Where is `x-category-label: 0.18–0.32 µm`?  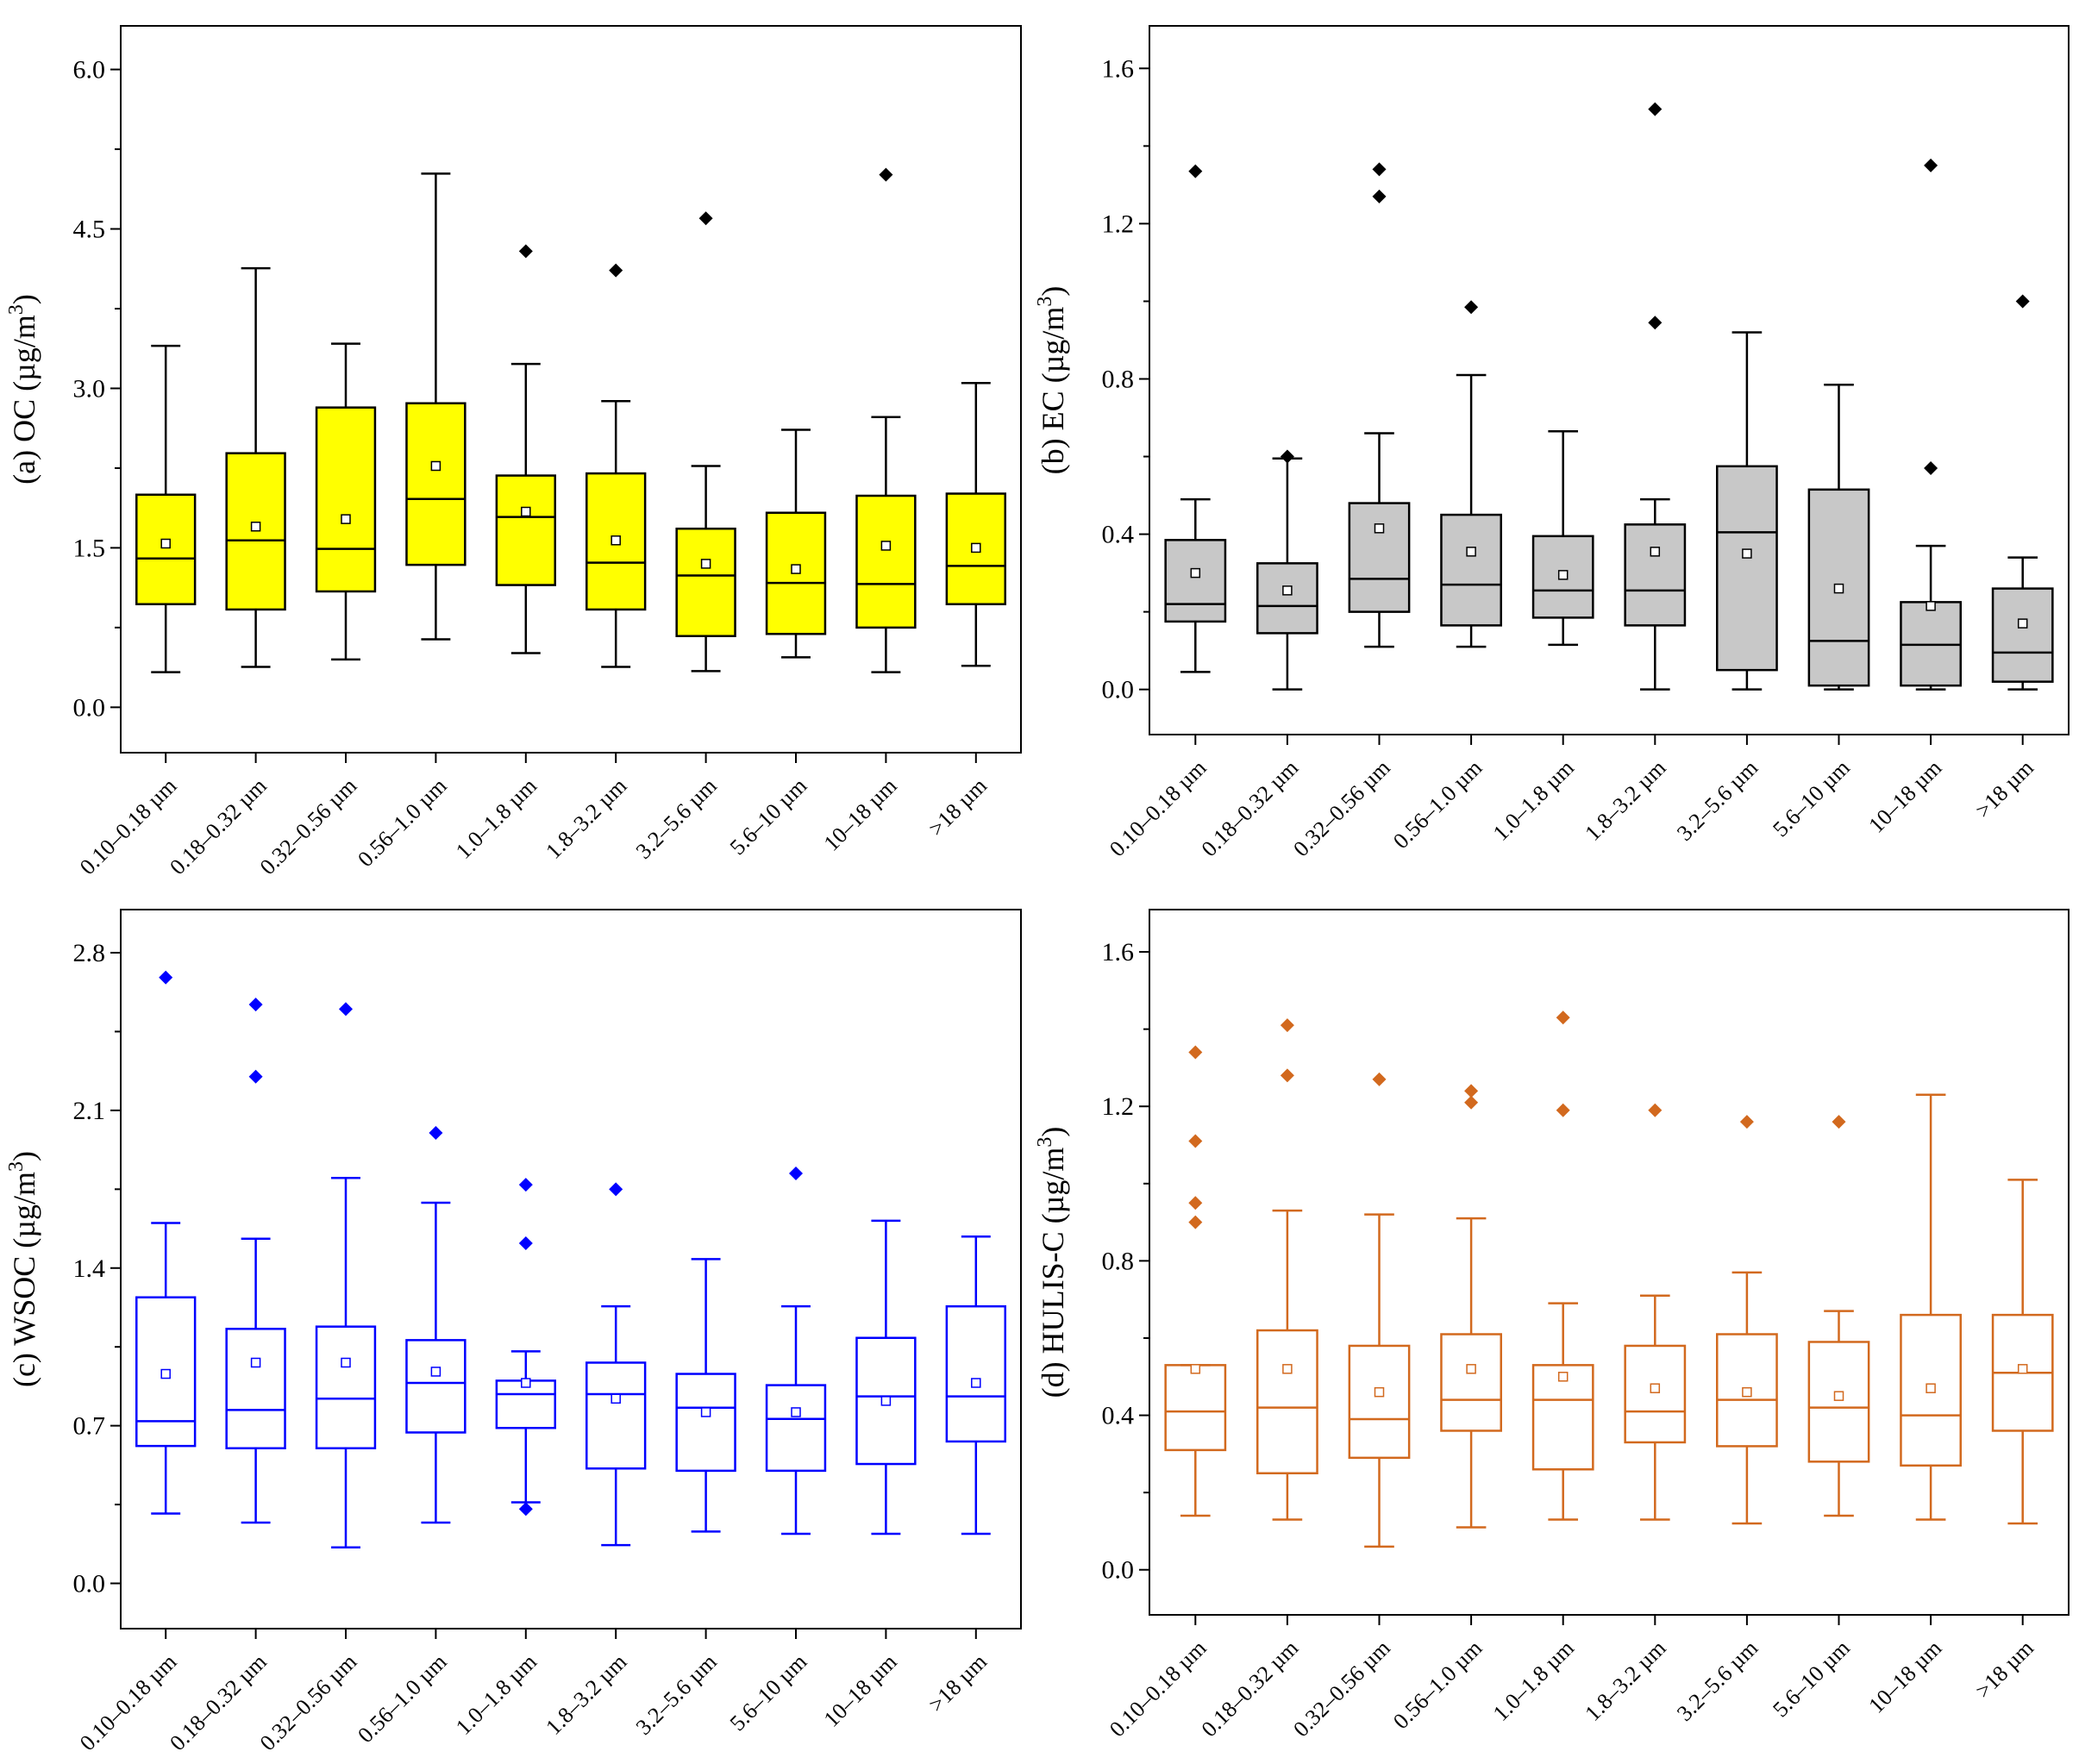 x-category-label: 0.18–0.32 µm is located at coordinates (1250, 1689).